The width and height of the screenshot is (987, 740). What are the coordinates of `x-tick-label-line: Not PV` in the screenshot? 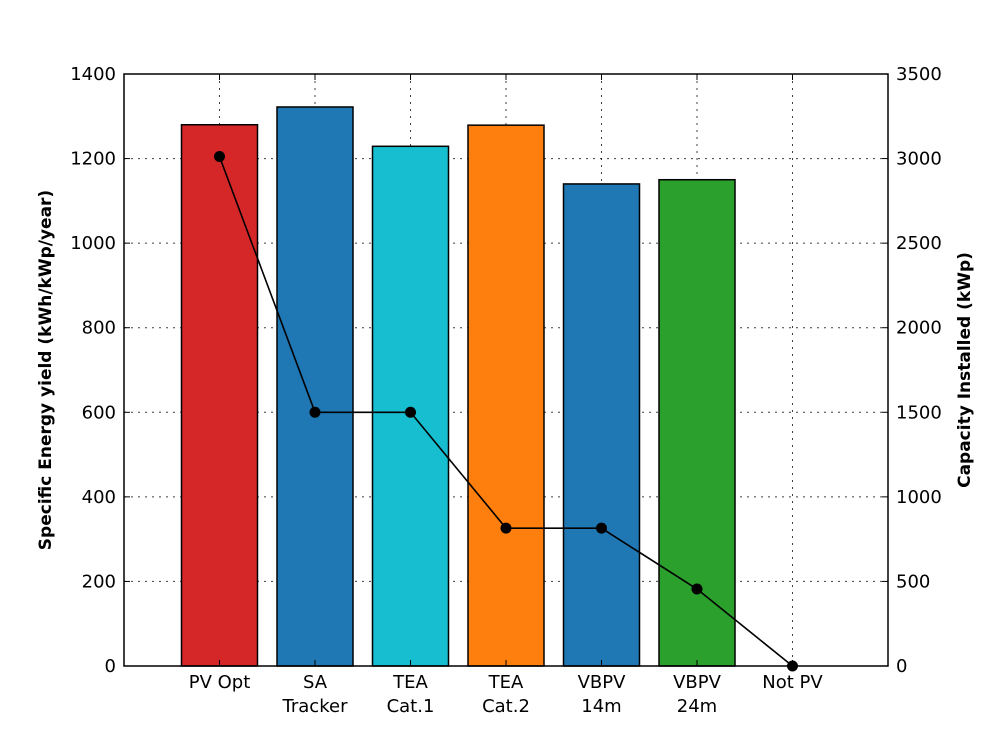 It's located at (792, 682).